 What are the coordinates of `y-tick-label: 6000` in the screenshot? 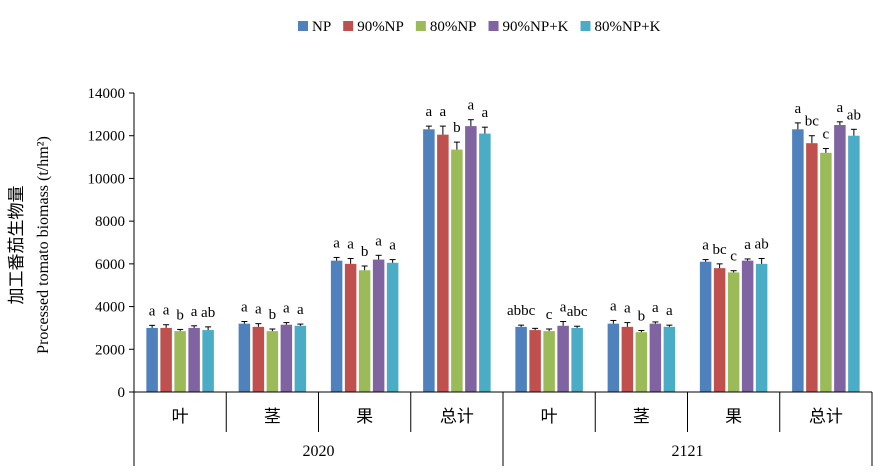 It's located at (110, 265).